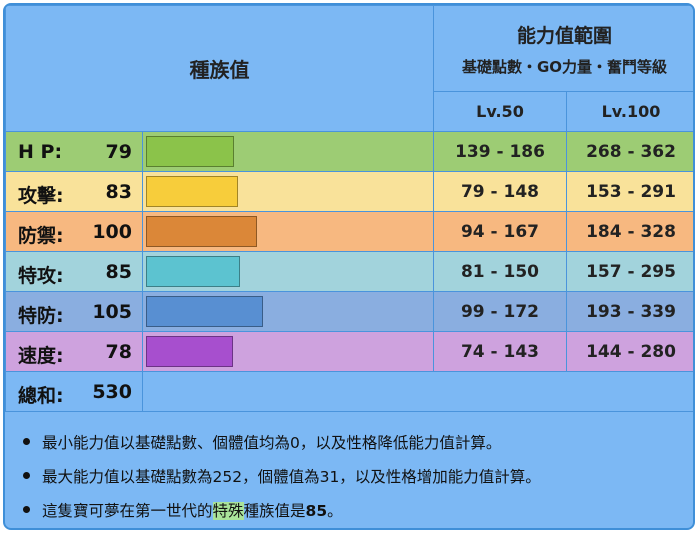 The height and width of the screenshot is (535, 700). Describe the element at coordinates (118, 152) in the screenshot. I see `stat-value: 79` at that location.